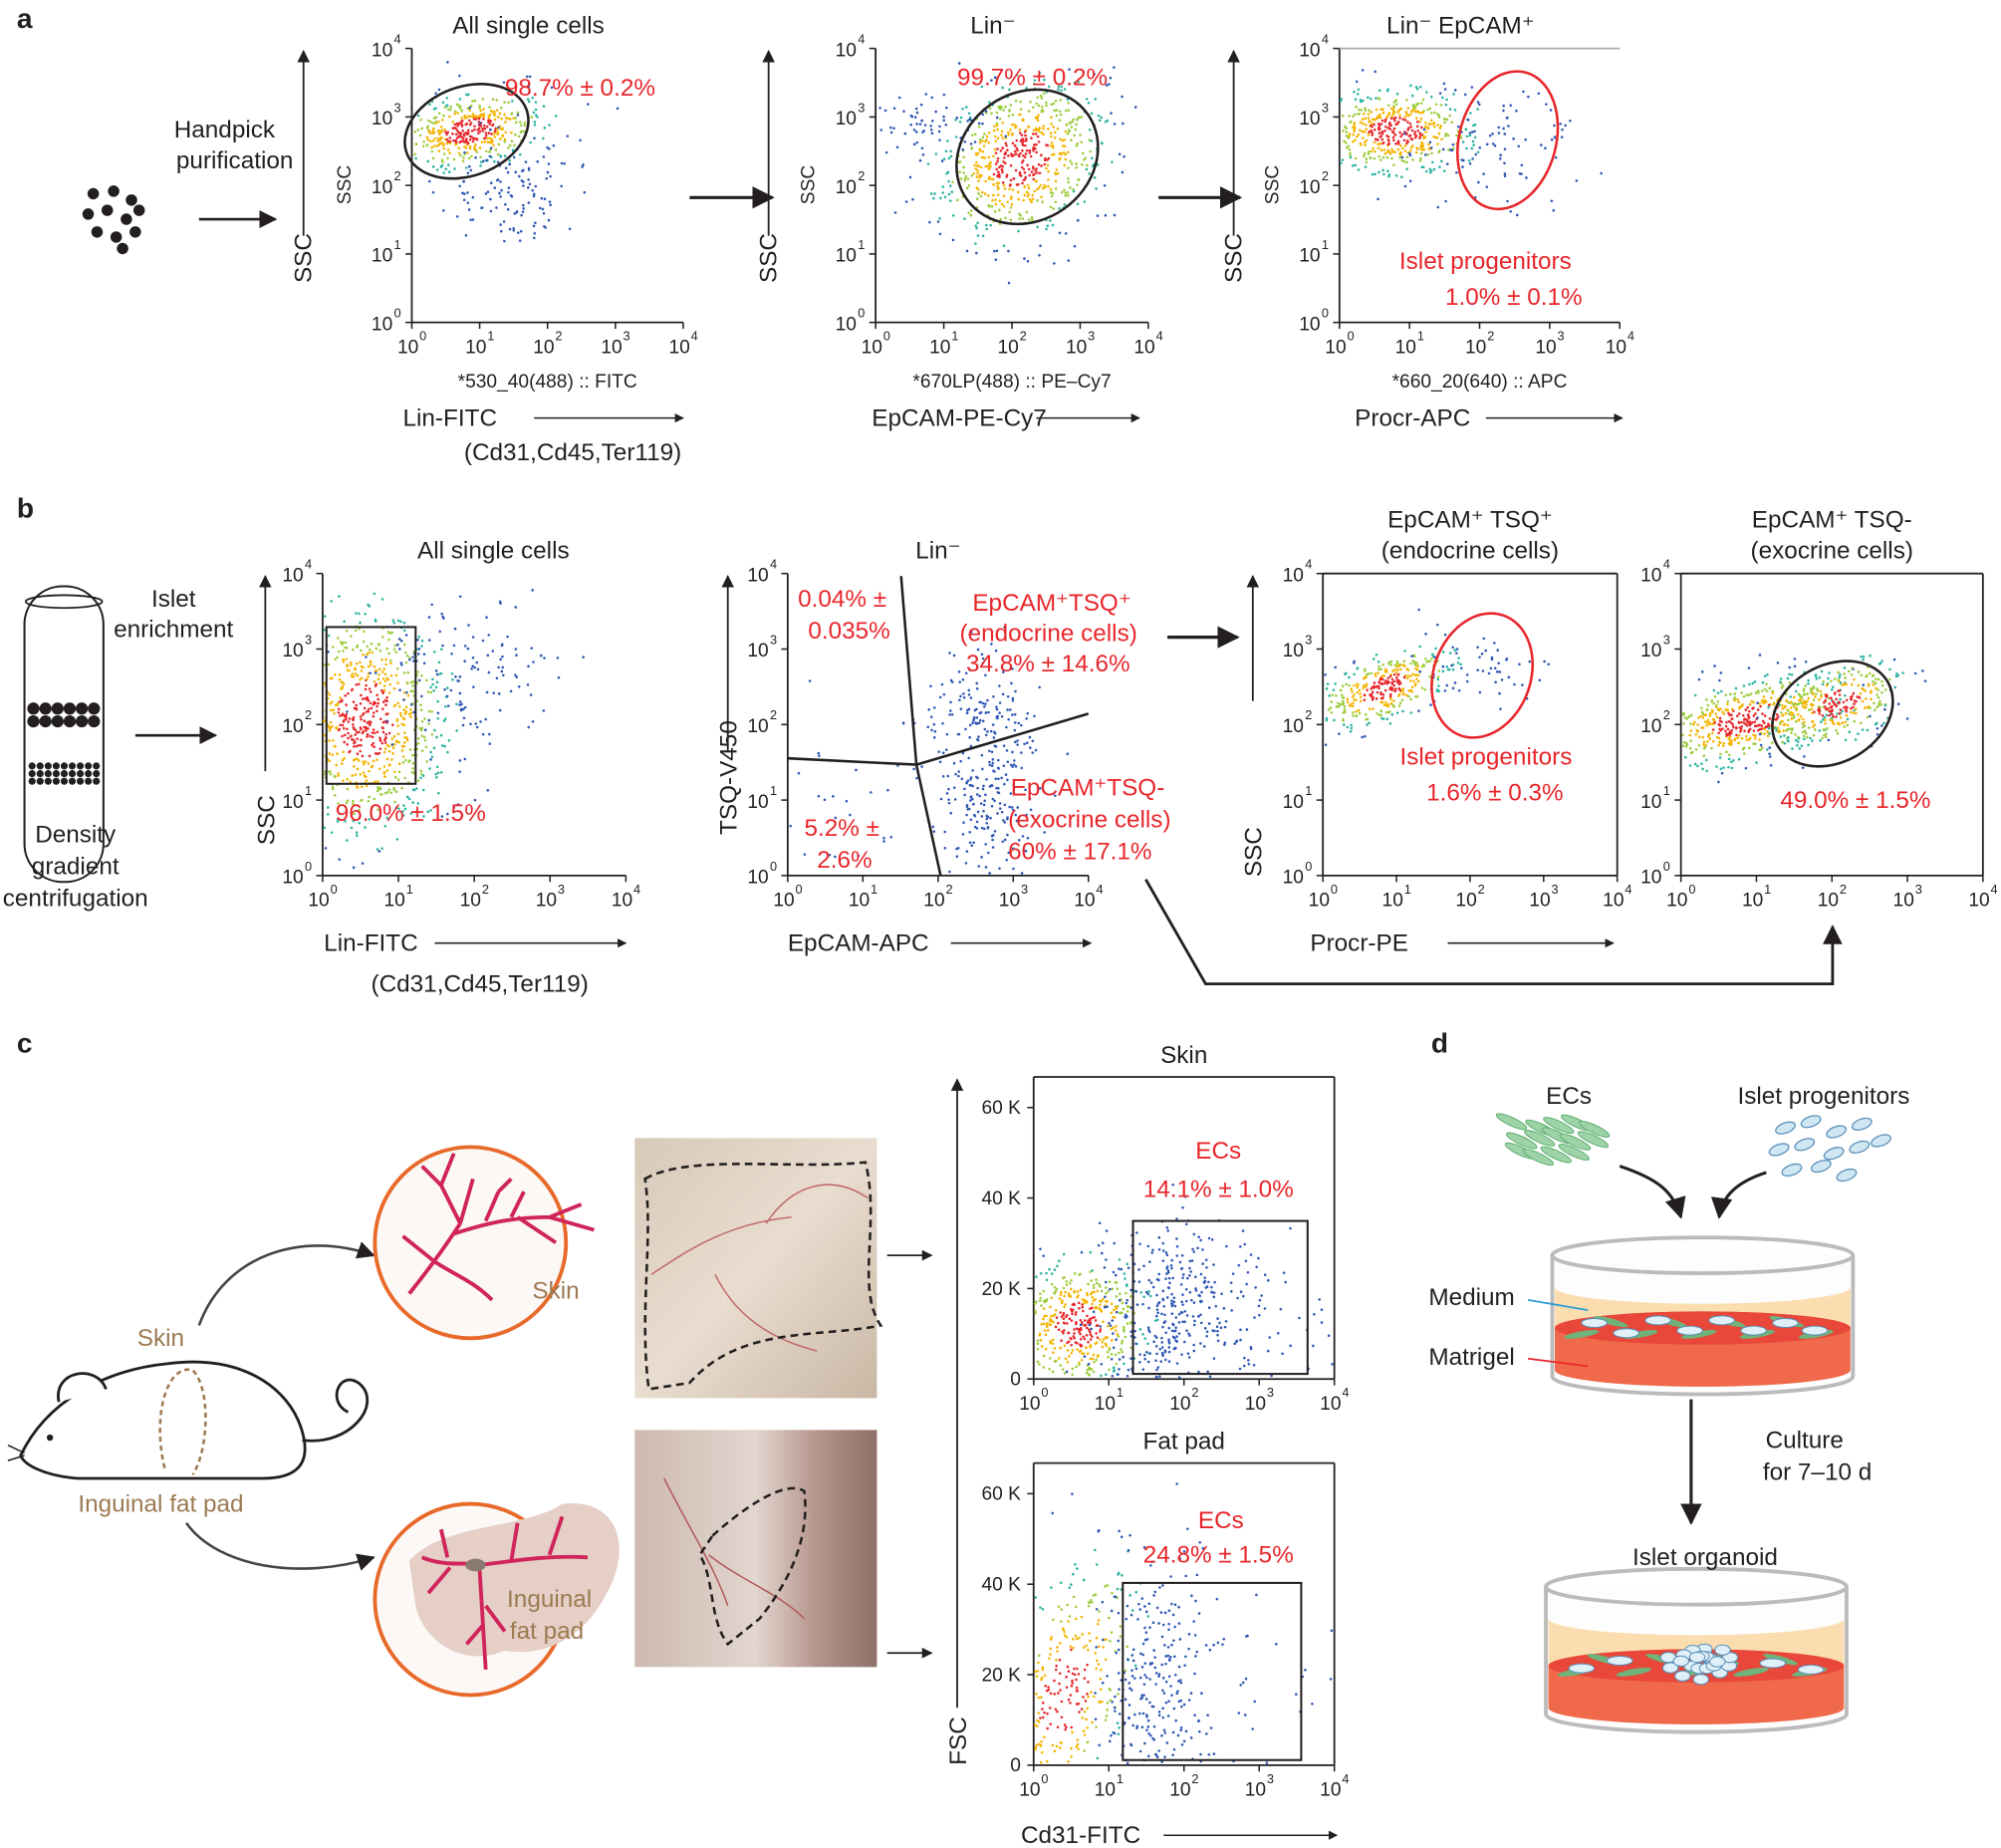  I want to click on y-tick-label: 4, so click(773, 564).